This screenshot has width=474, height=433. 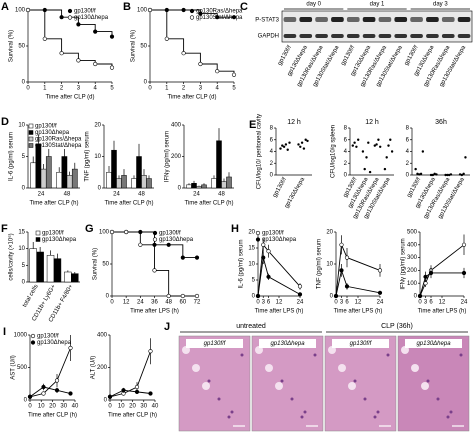 I want to click on y-axis-label: IFNγ (pg/ml) serum, so click(x=168, y=156).